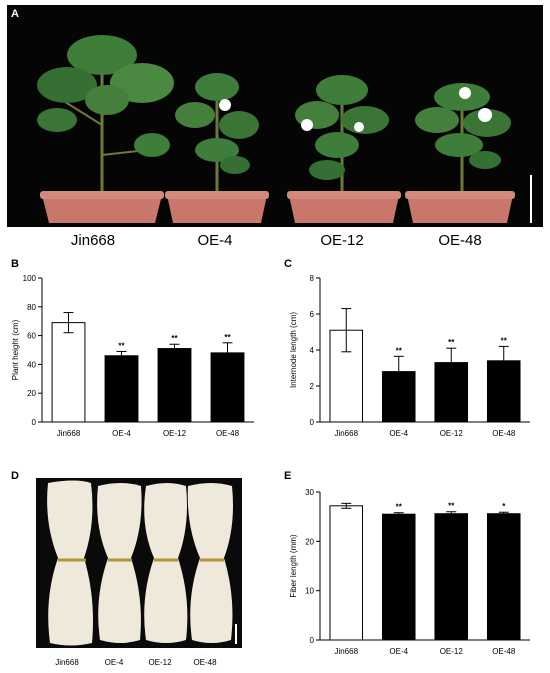 This screenshot has width=550, height=673. What do you see at coordinates (312, 386) in the screenshot?
I see `y-tick-label: 2` at bounding box center [312, 386].